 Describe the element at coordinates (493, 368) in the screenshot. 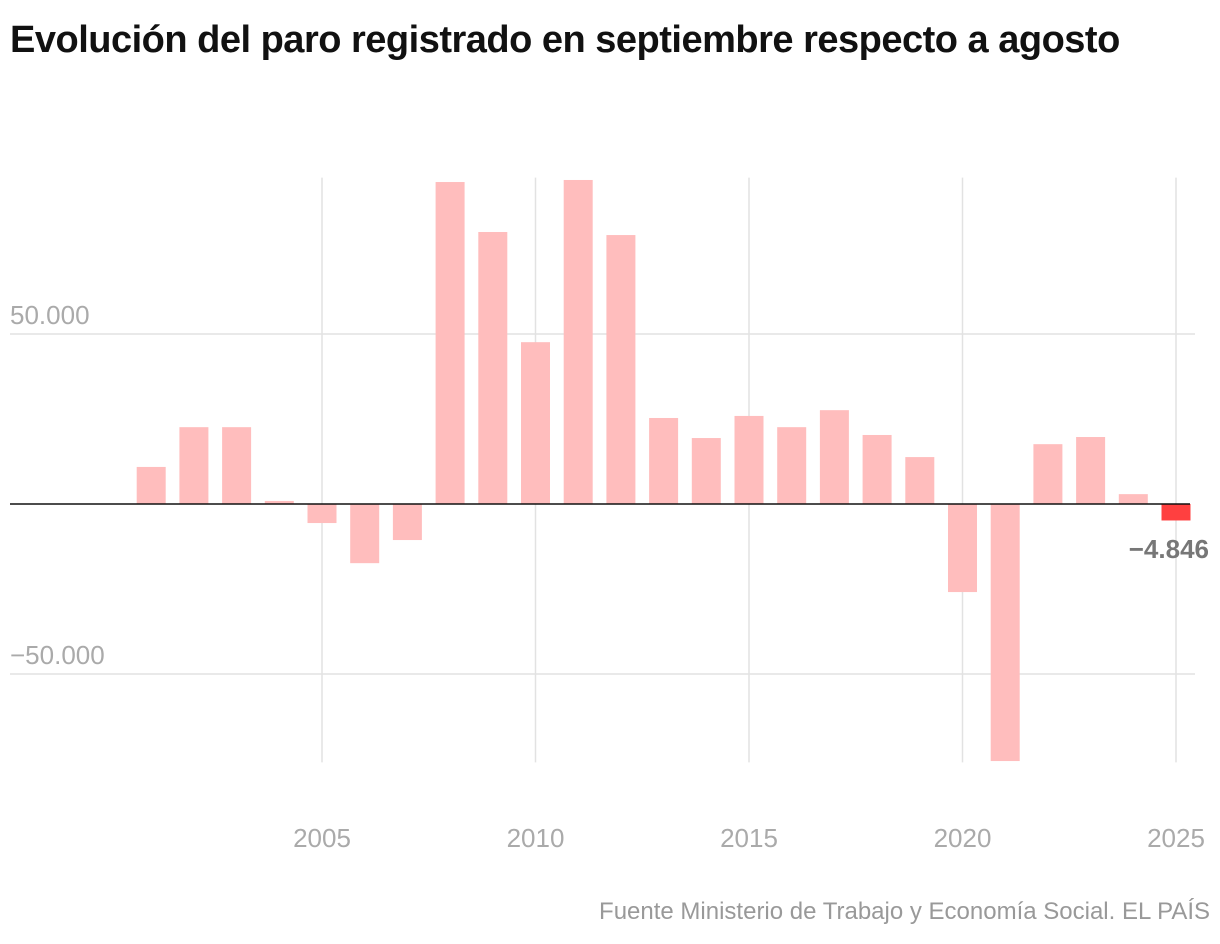

I see `bar-2009` at that location.